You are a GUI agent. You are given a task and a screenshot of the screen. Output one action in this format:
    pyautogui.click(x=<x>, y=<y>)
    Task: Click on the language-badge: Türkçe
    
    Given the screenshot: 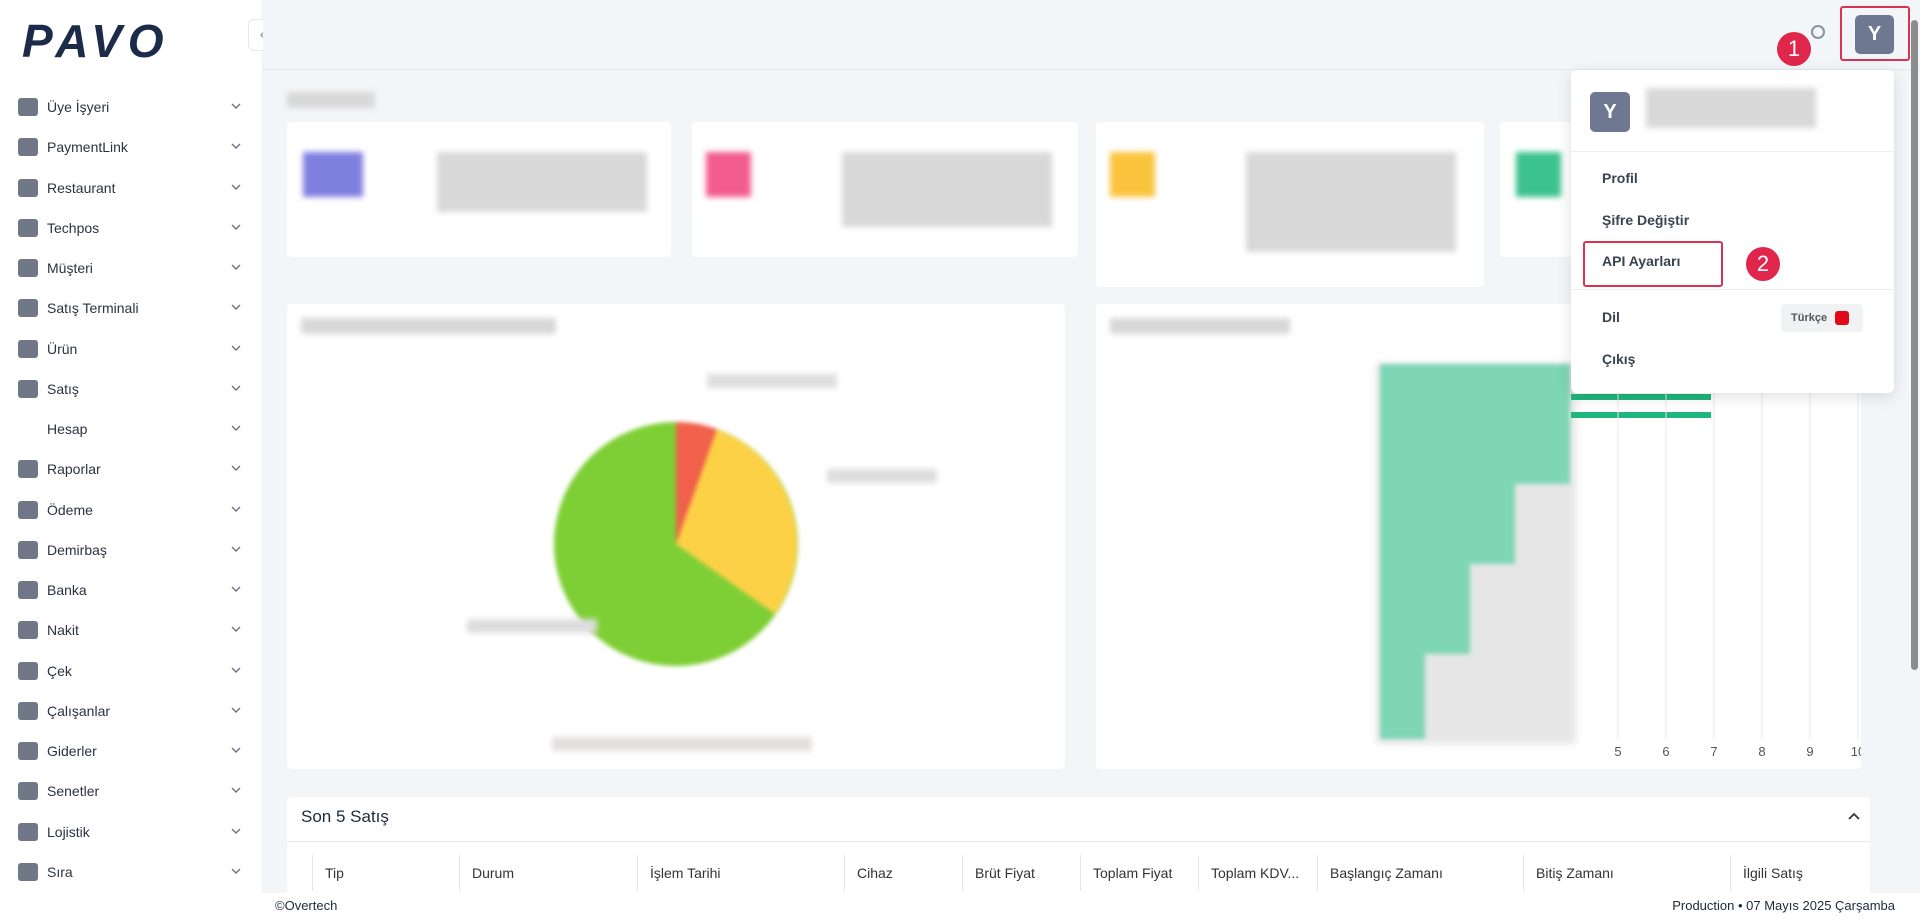 What is the action you would take?
    pyautogui.click(x=1822, y=318)
    